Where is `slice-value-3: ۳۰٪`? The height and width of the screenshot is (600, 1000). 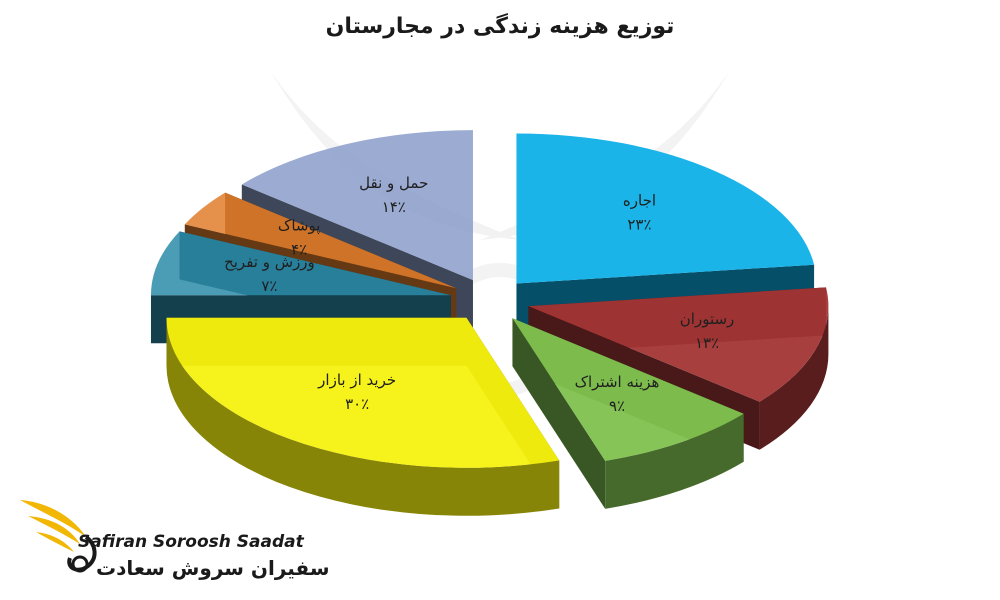 slice-value-3: ۳۰٪ is located at coordinates (357, 404).